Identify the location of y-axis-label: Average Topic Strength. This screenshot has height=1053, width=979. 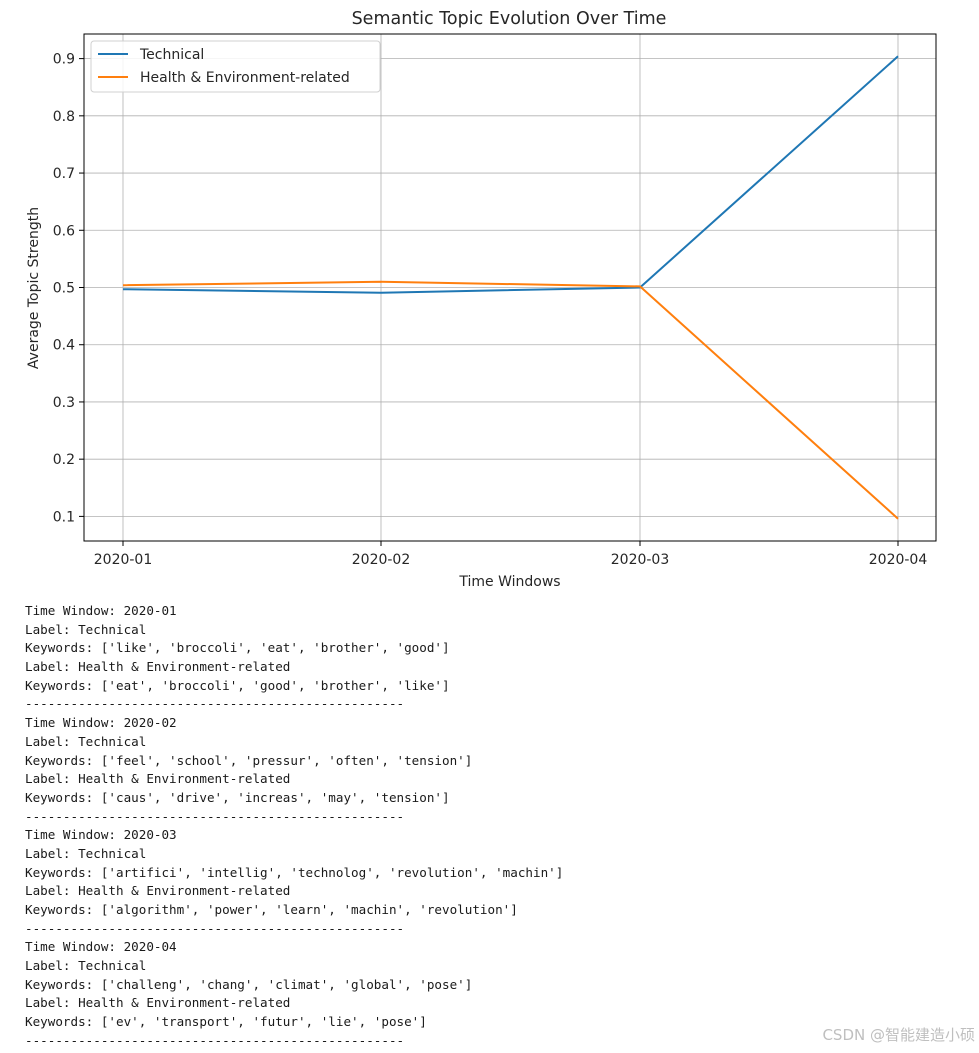
(34, 288).